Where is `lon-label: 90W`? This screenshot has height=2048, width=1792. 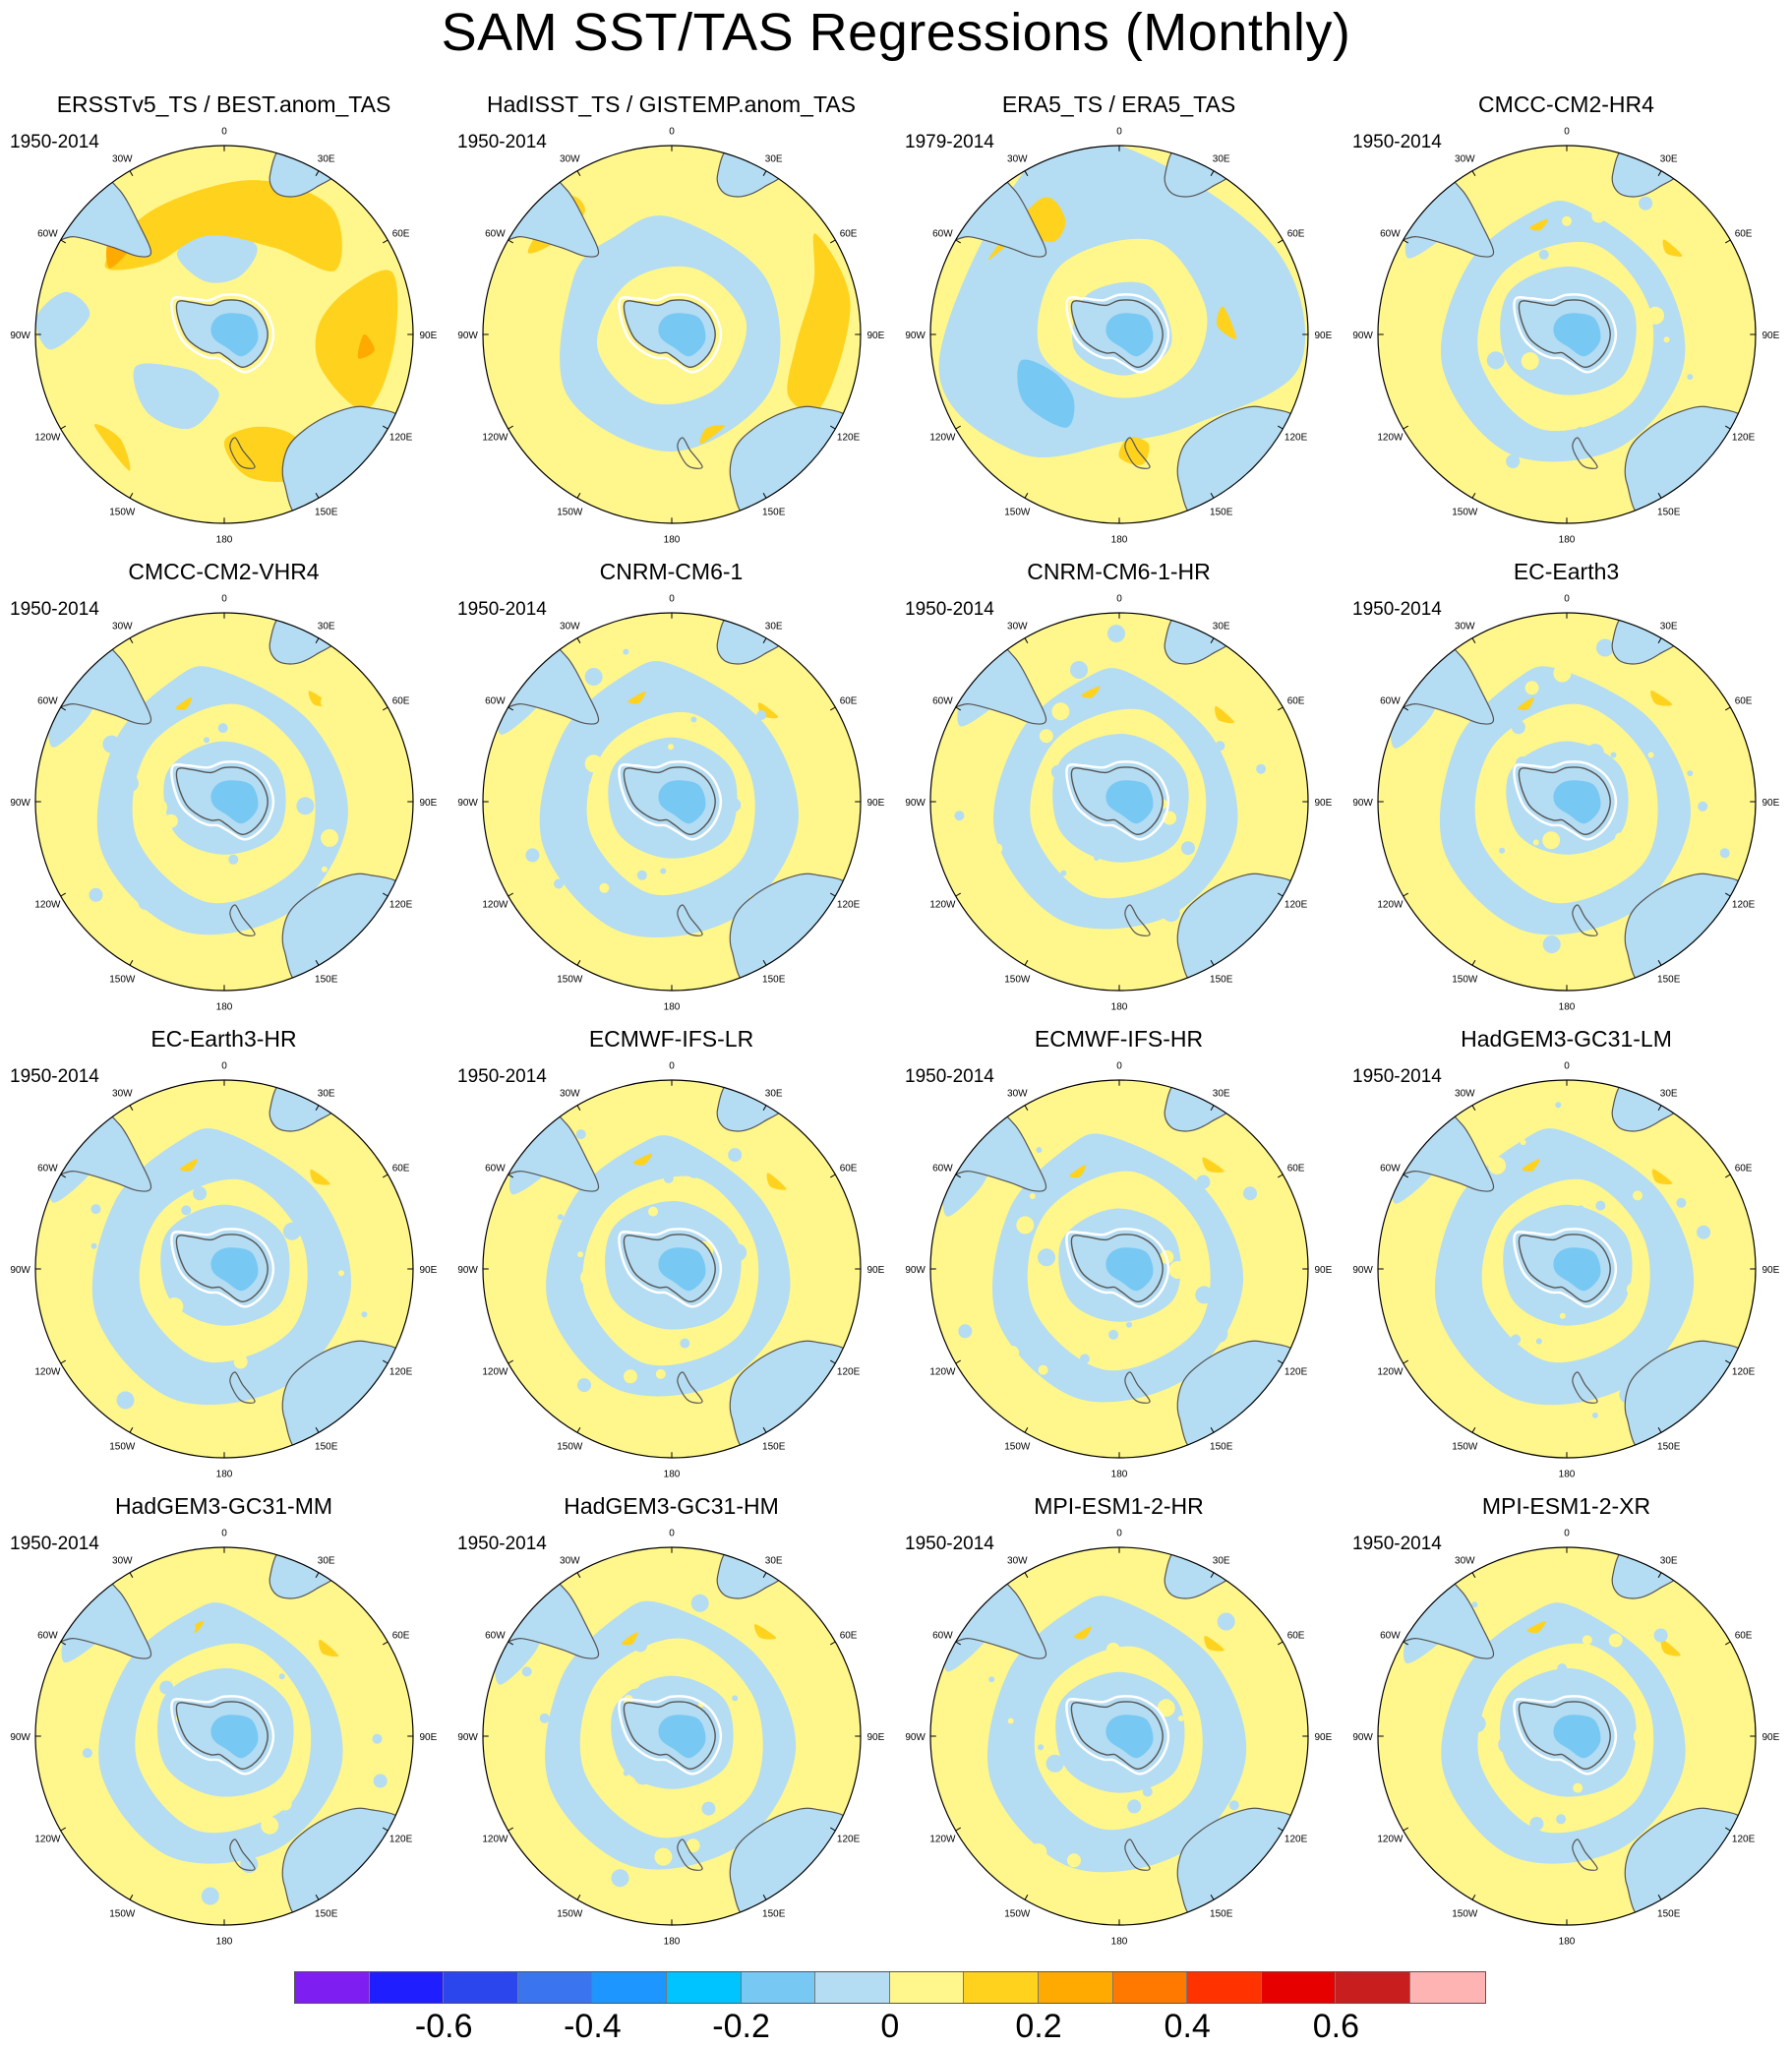
lon-label: 90W is located at coordinates (467, 336).